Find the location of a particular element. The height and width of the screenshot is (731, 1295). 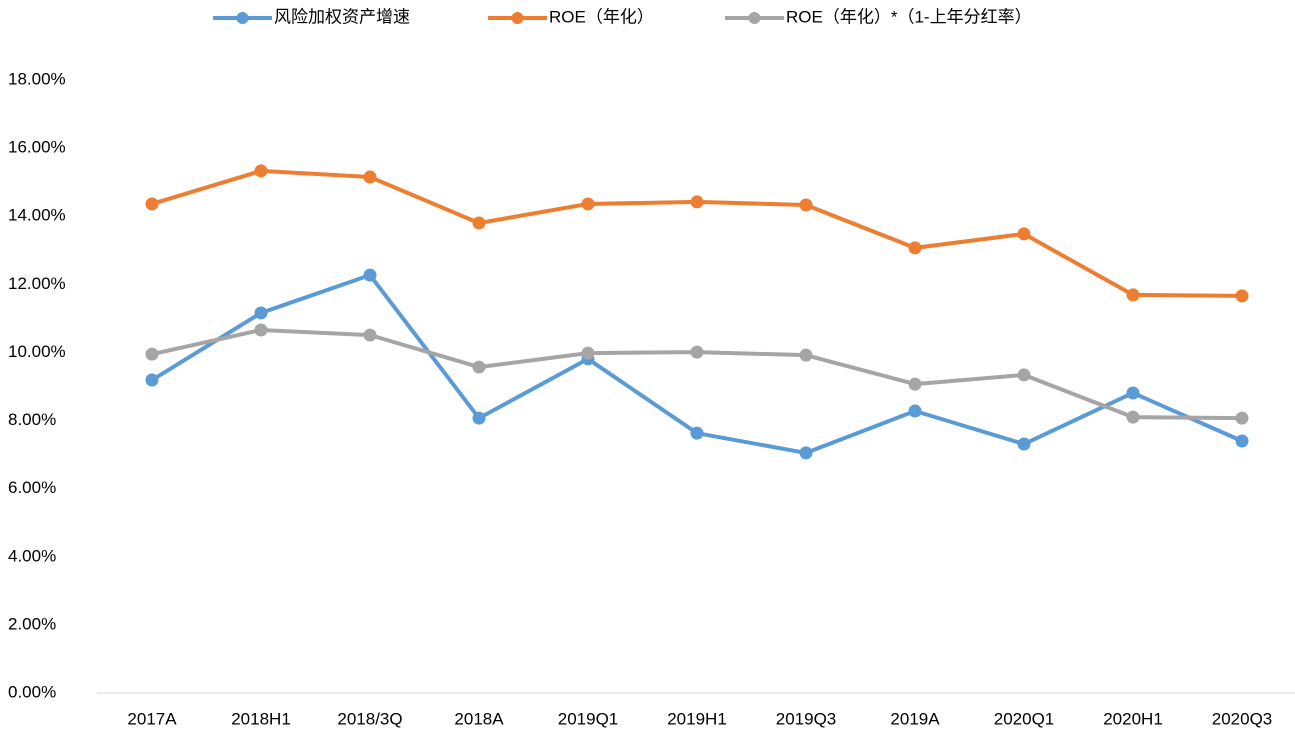

x-tick-label: 2020Q1 is located at coordinates (1024, 718).